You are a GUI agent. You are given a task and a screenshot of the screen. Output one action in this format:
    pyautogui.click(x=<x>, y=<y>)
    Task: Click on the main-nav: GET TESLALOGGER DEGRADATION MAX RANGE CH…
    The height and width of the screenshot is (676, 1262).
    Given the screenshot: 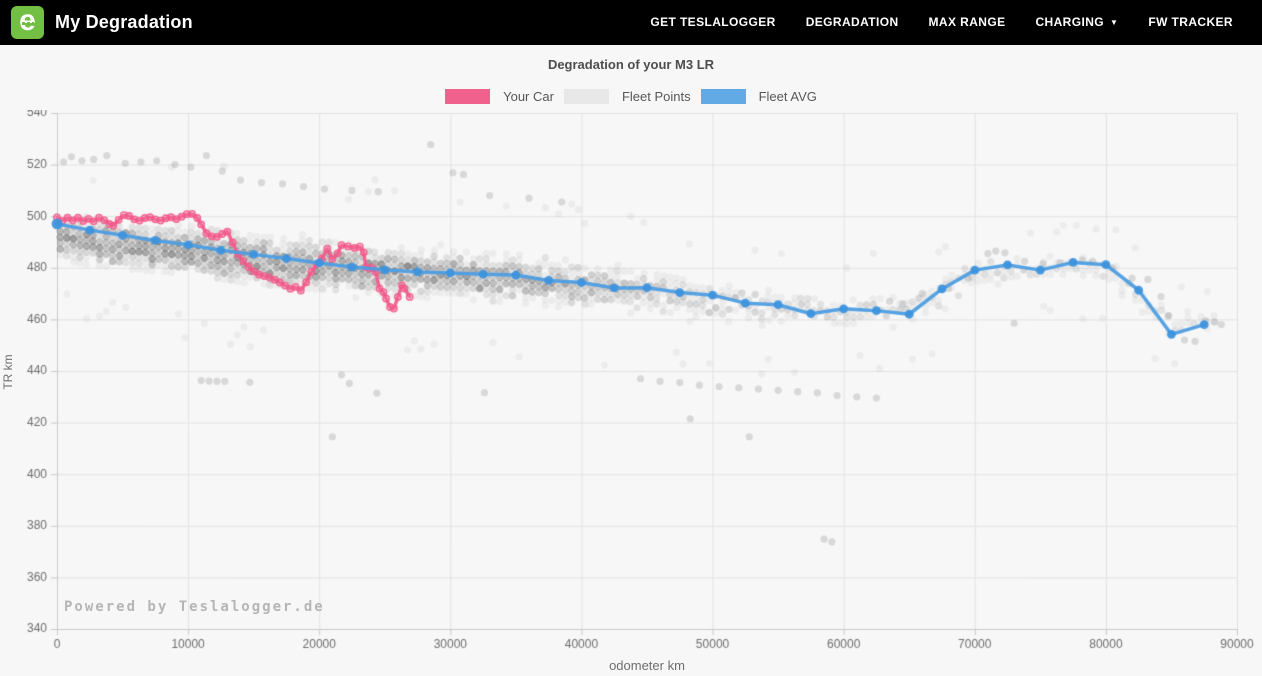 What is the action you would take?
    pyautogui.click(x=948, y=22)
    